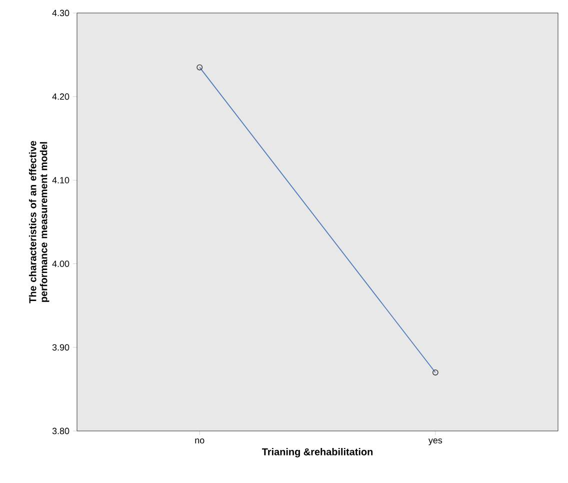 Image resolution: width=568 pixels, height=483 pixels. I want to click on y-tick-label: 3.80, so click(61, 431).